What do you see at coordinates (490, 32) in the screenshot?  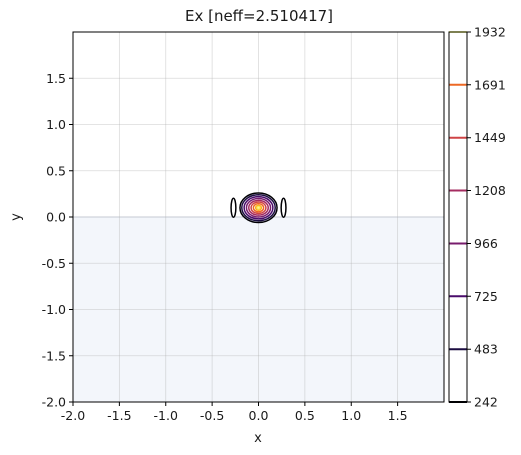 I see `colorbar-tick-label: 1932` at bounding box center [490, 32].